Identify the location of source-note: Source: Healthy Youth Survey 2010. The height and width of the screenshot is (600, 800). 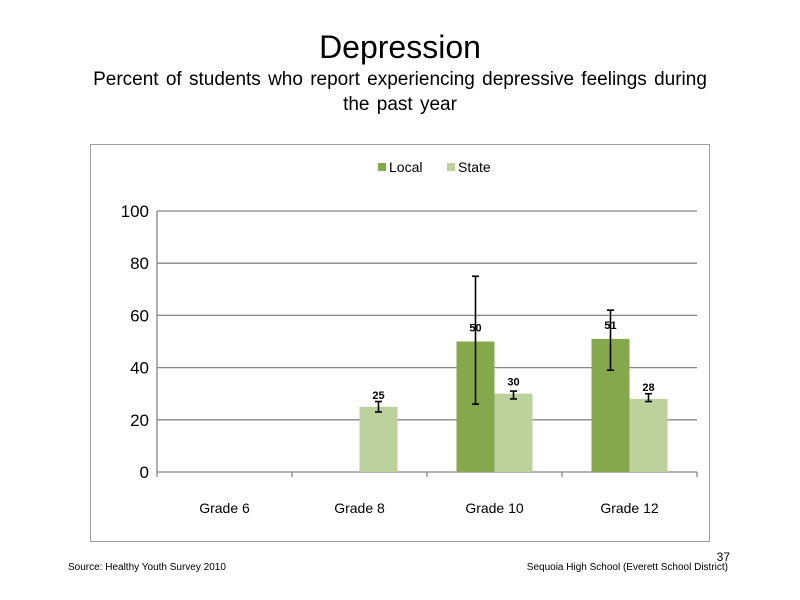
(147, 567).